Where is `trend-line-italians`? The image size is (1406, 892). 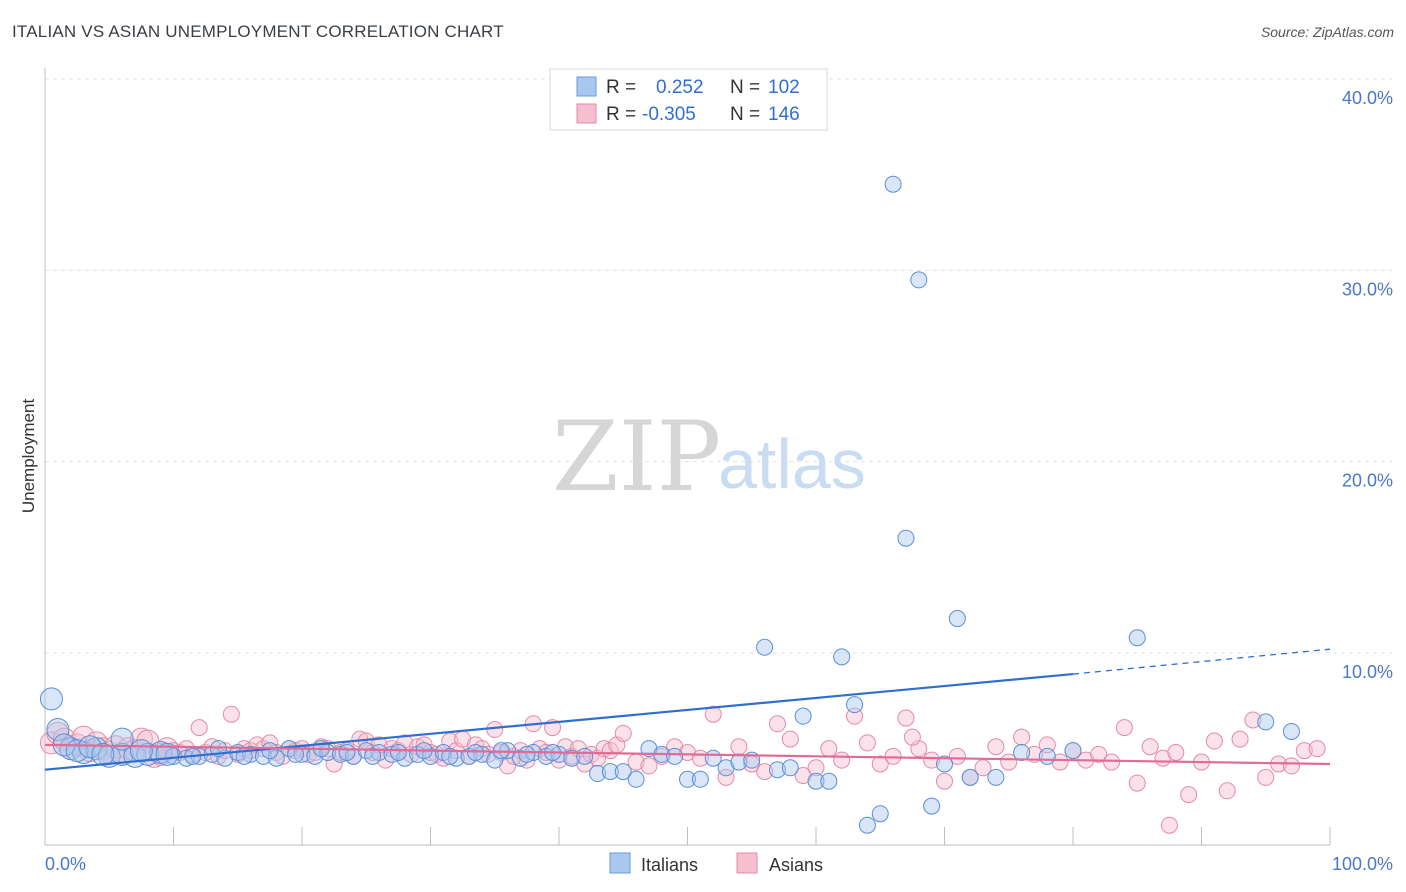
trend-line-italians is located at coordinates (559, 721).